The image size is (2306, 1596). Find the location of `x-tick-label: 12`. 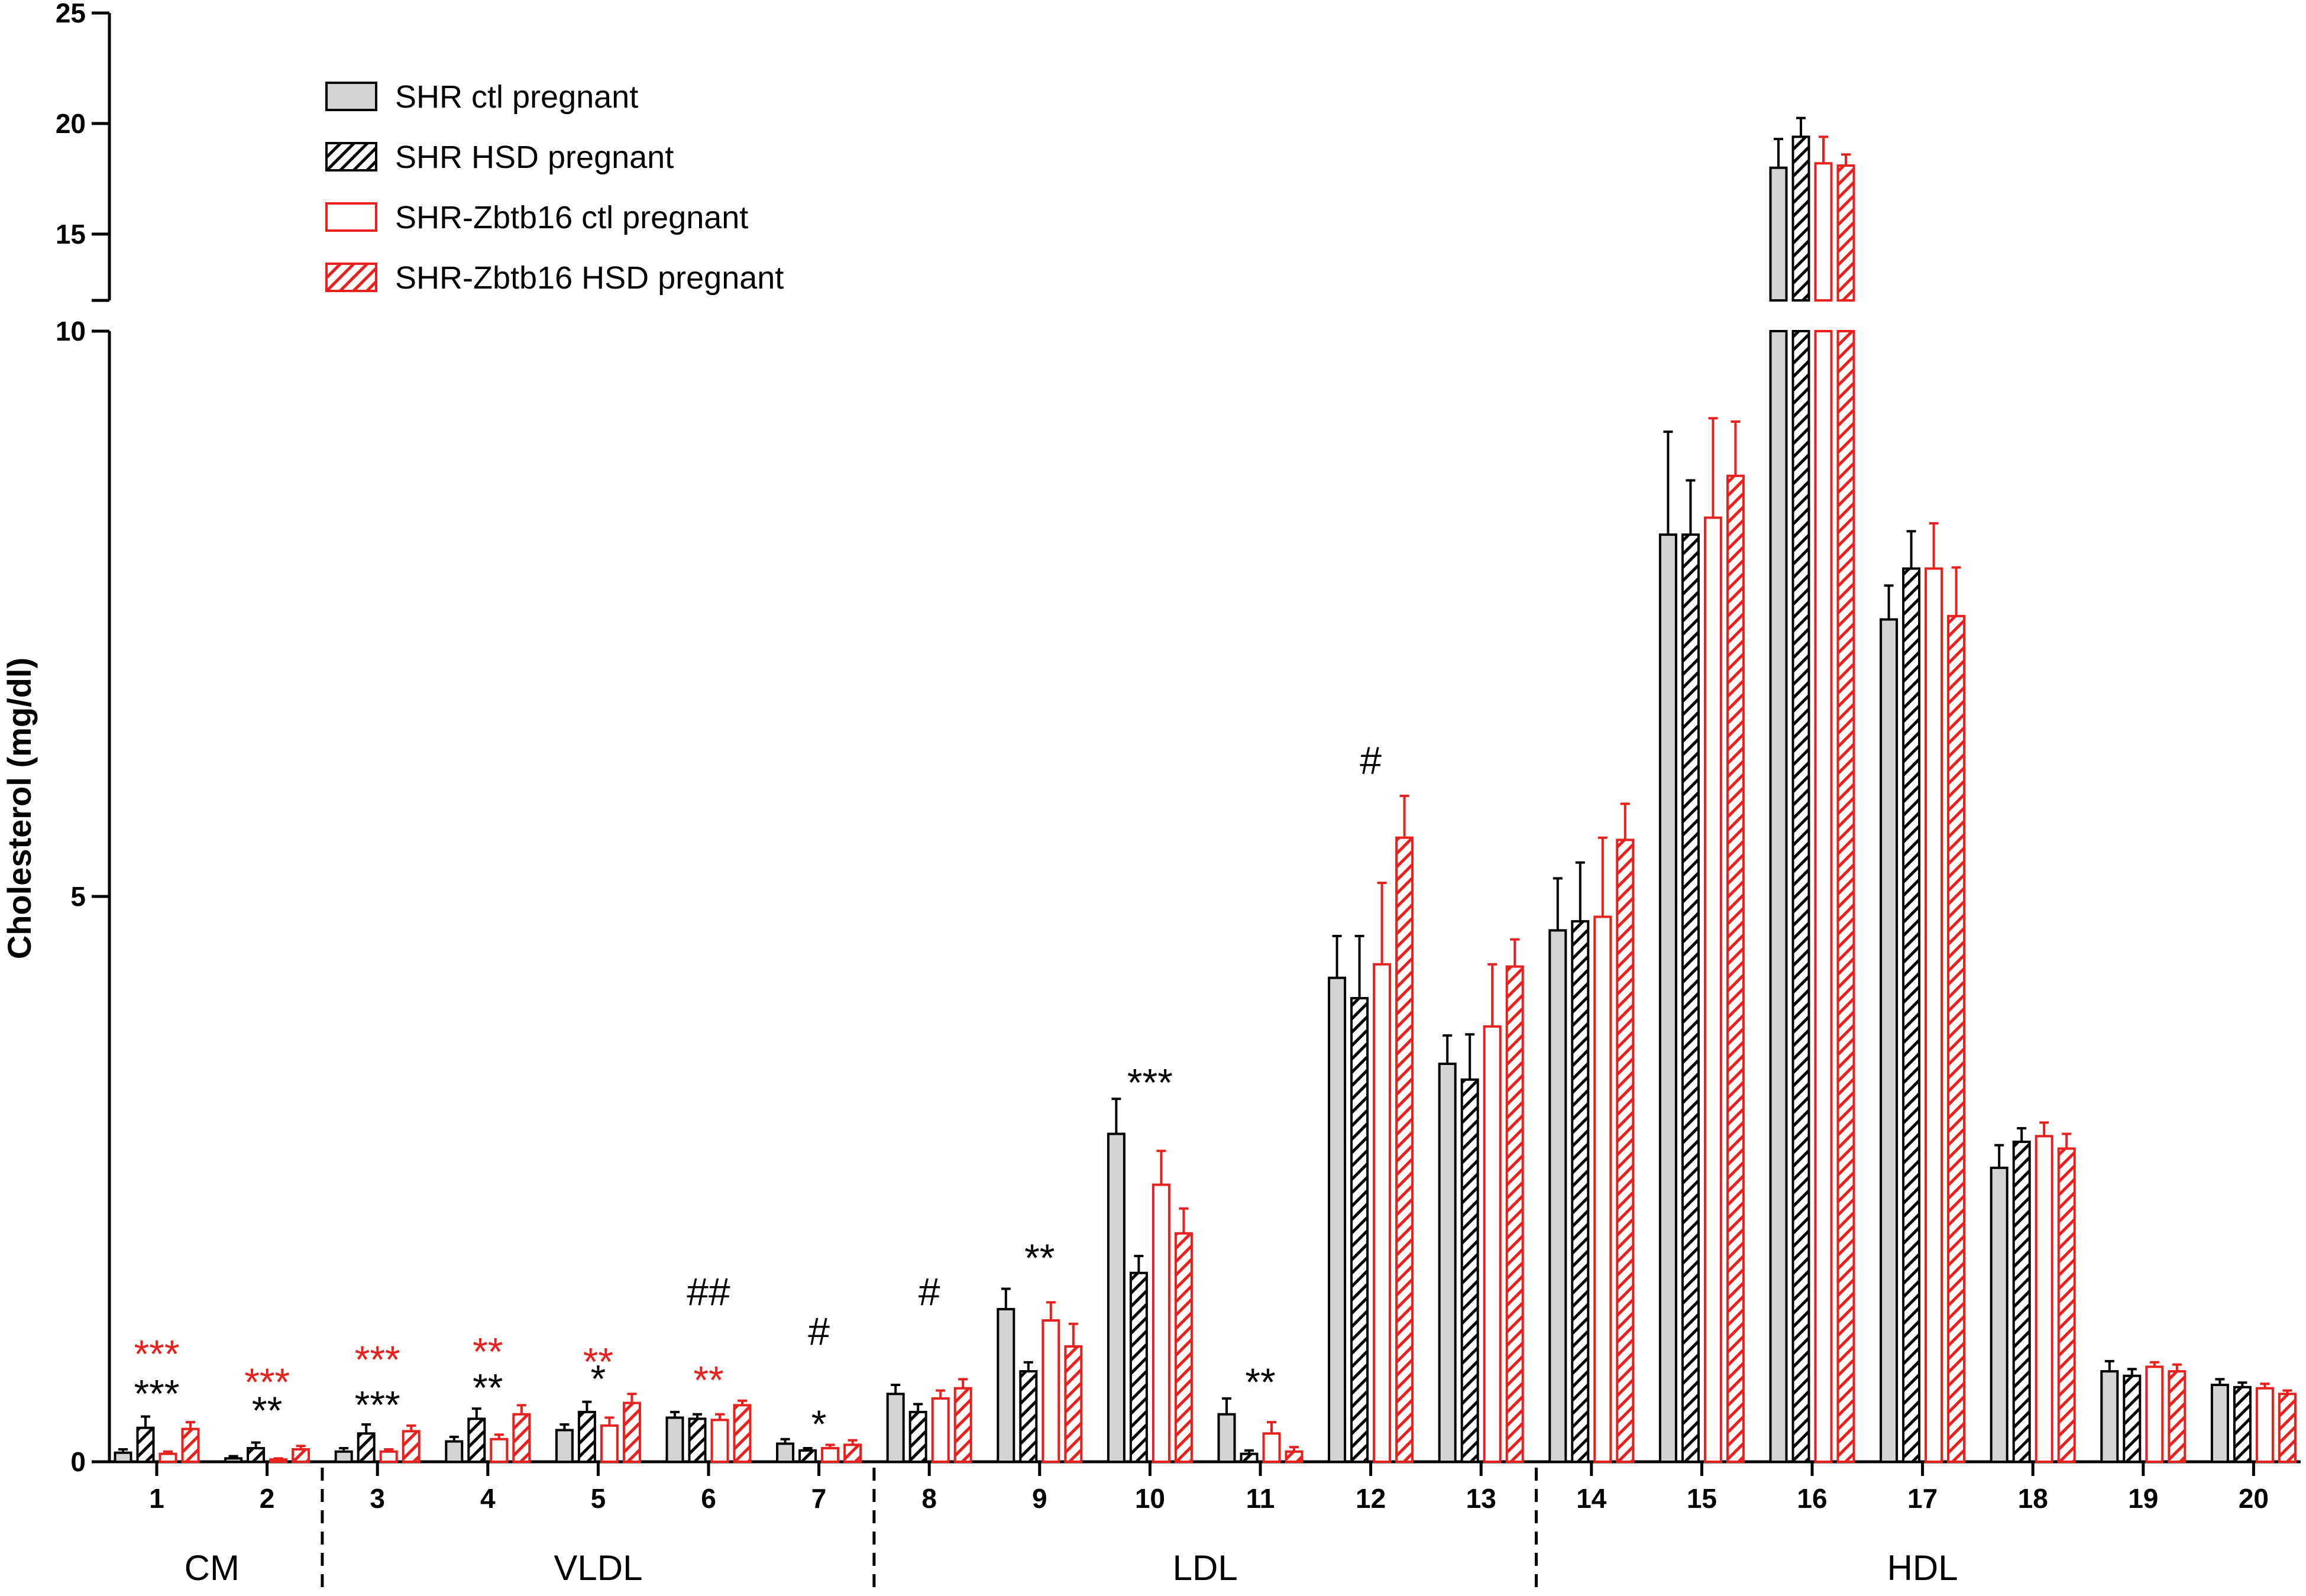

x-tick-label: 12 is located at coordinates (1371, 1498).